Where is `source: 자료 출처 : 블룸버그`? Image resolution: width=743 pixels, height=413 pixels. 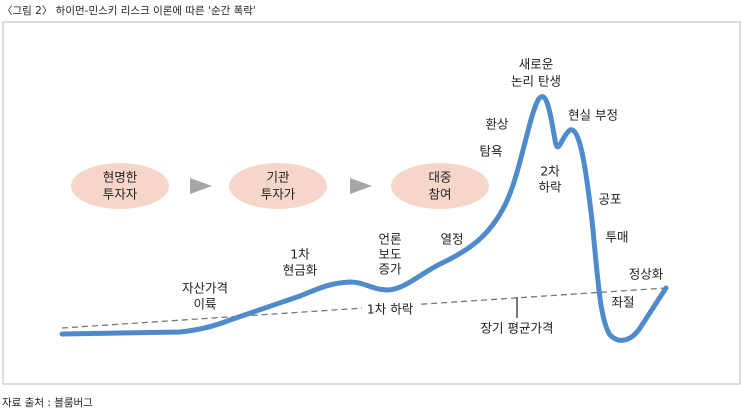
source: 자료 출처 : 블룸버그 is located at coordinates (47, 403).